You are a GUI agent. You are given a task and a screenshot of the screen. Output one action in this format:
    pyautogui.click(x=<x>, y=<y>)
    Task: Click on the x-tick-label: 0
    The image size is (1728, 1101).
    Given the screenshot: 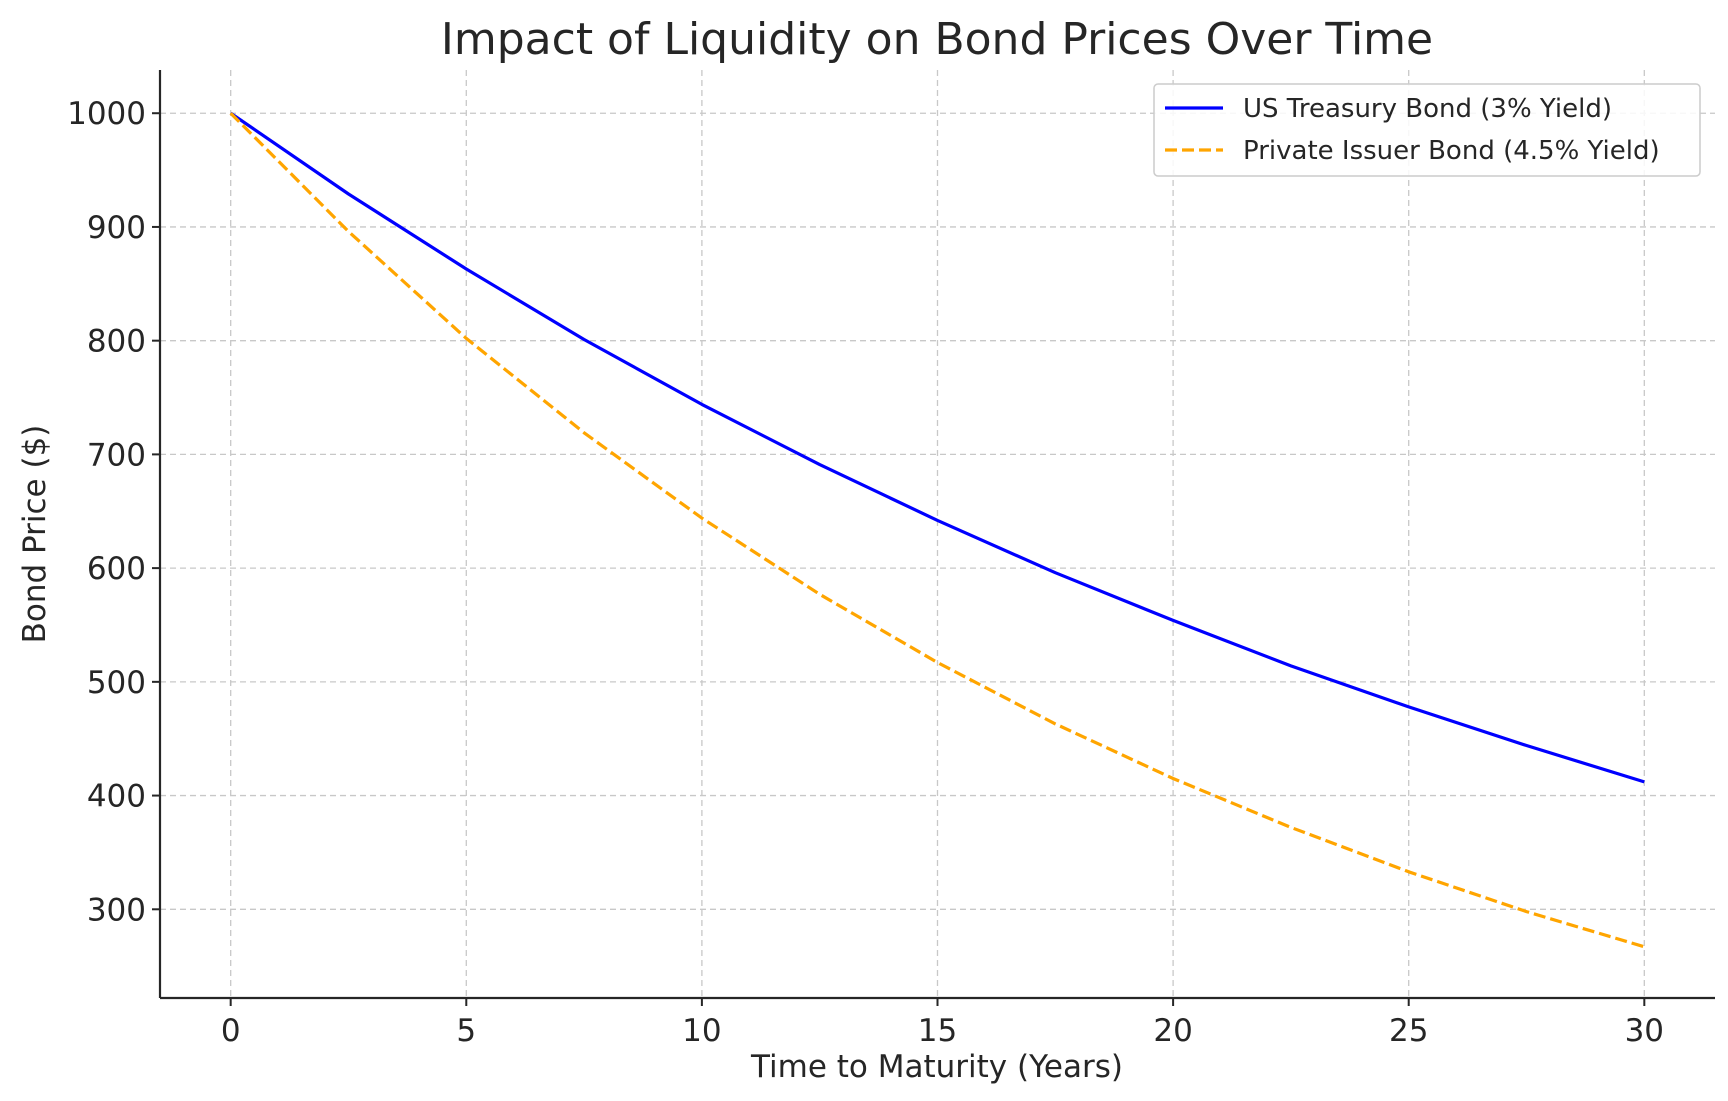 What is the action you would take?
    pyautogui.click(x=231, y=1031)
    